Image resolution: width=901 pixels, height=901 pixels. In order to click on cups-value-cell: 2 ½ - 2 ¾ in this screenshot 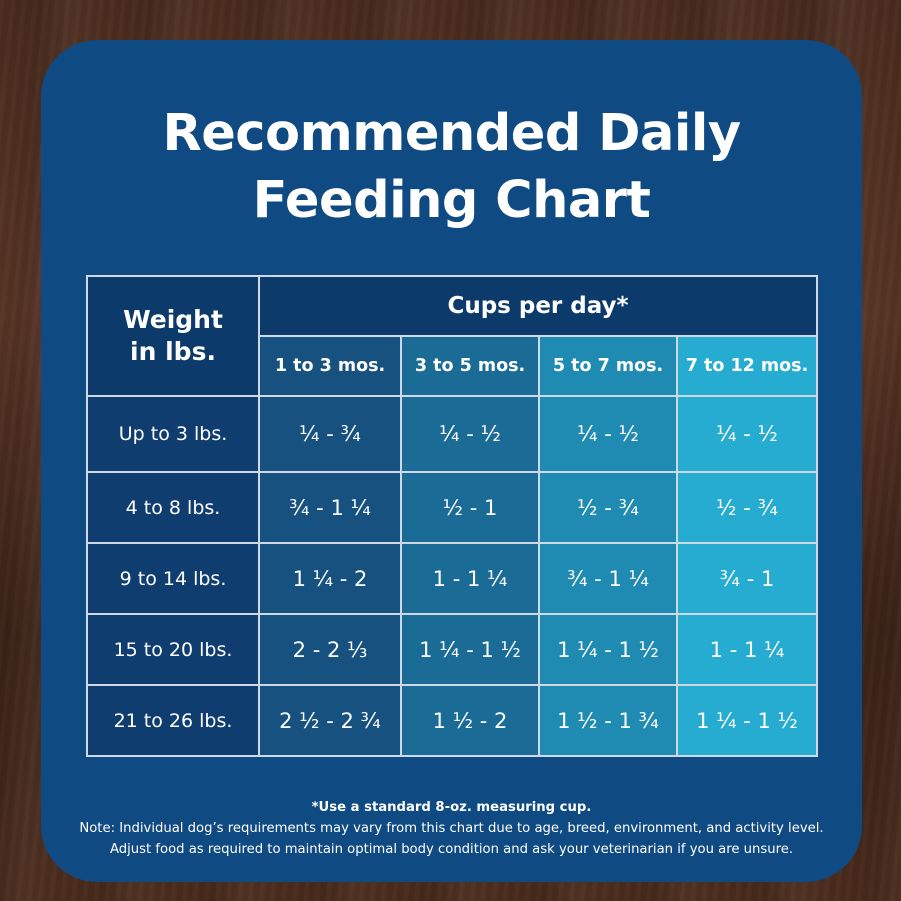, I will do `click(330, 720)`.